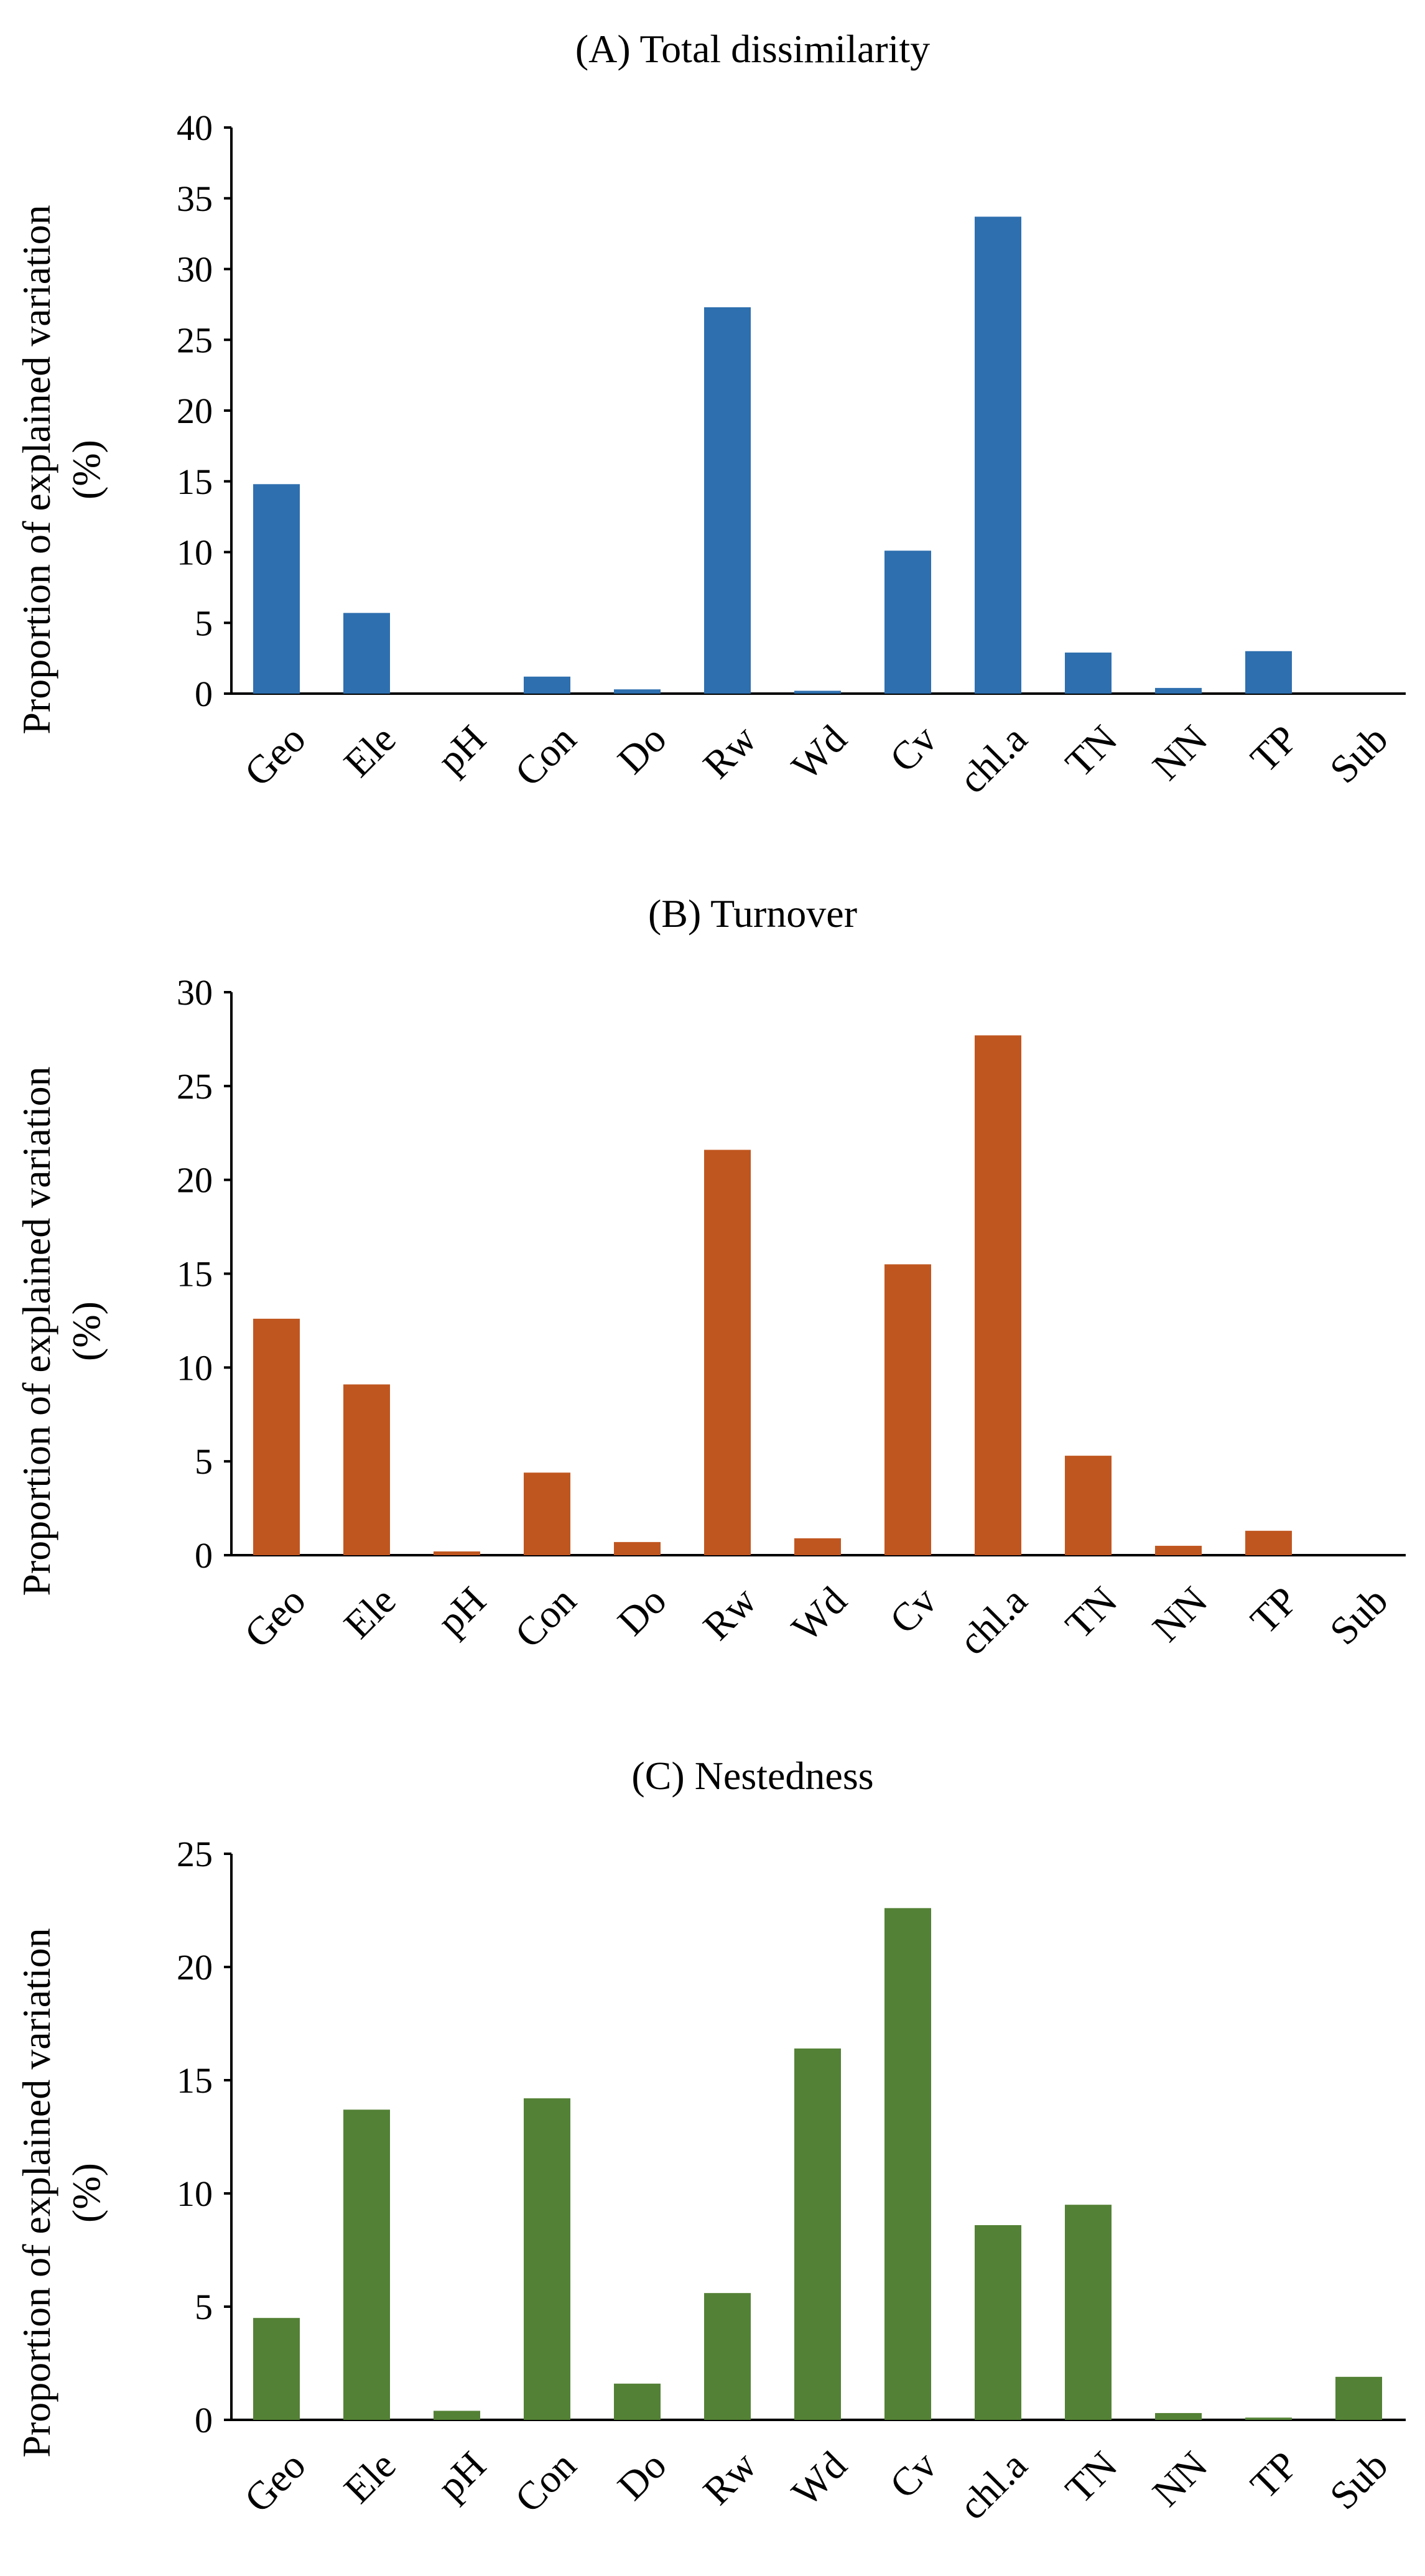 The image size is (1425, 2576). Describe the element at coordinates (1358, 1615) in the screenshot. I see `x-tick-label: Sub` at that location.